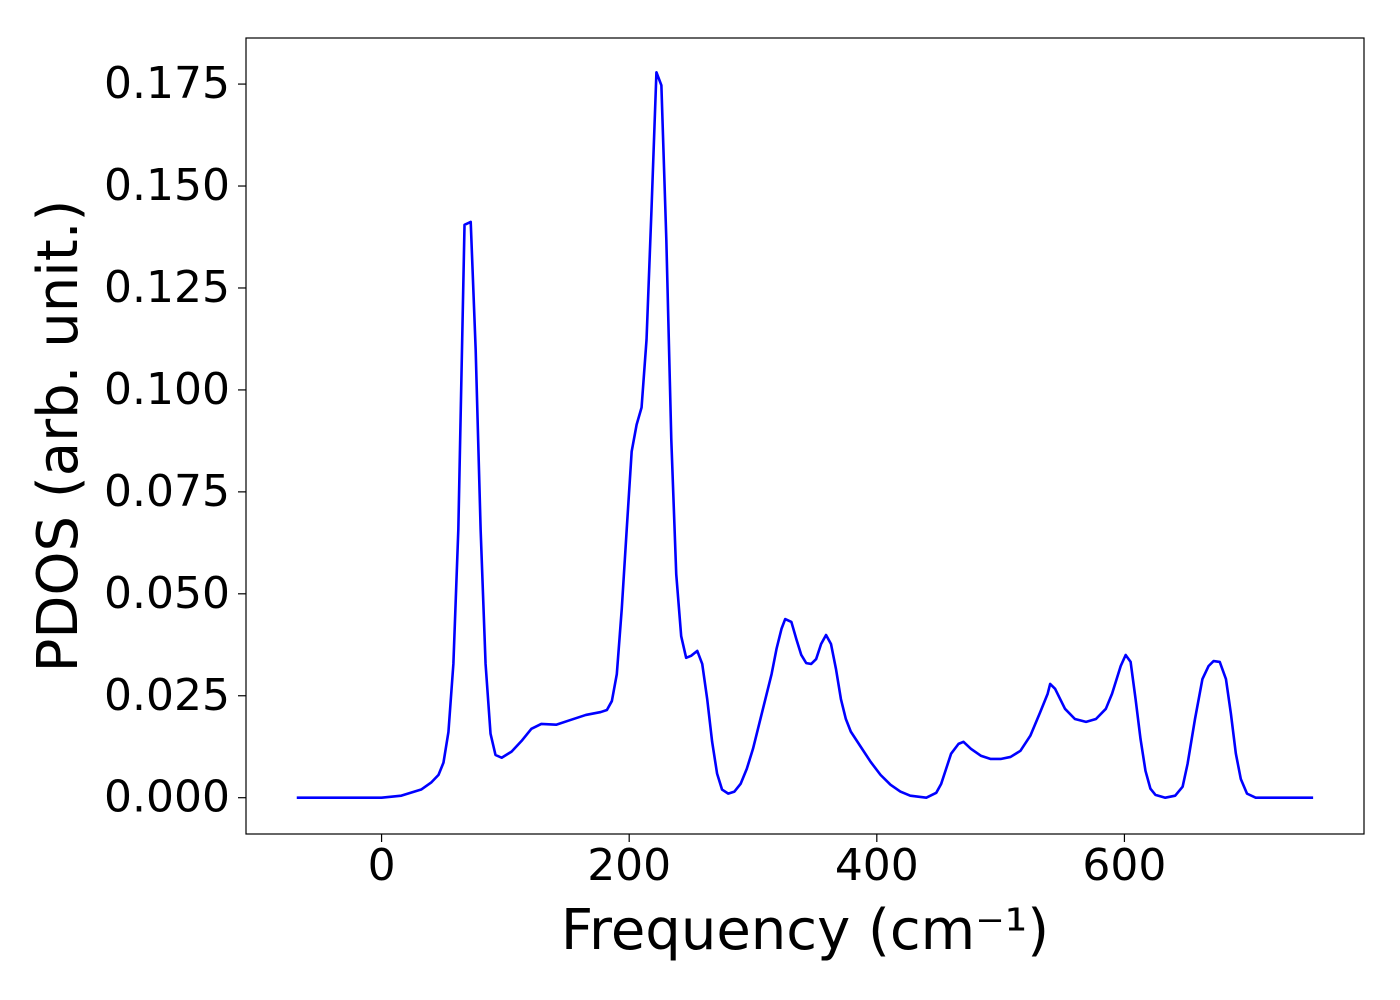 Image resolution: width=1400 pixels, height=1000 pixels. I want to click on x-axis-label: Frequency (cm⁻¹), so click(805, 930).